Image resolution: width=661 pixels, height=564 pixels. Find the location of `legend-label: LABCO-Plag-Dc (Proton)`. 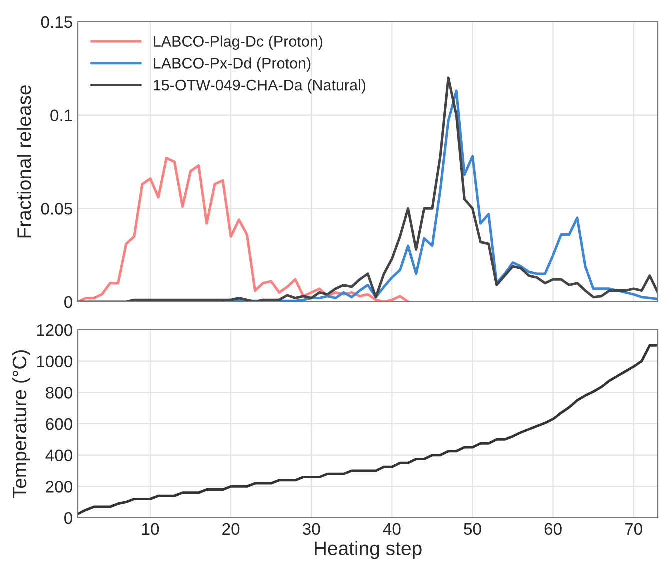

legend-label: LABCO-Plag-Dc (Proton) is located at coordinates (238, 43).